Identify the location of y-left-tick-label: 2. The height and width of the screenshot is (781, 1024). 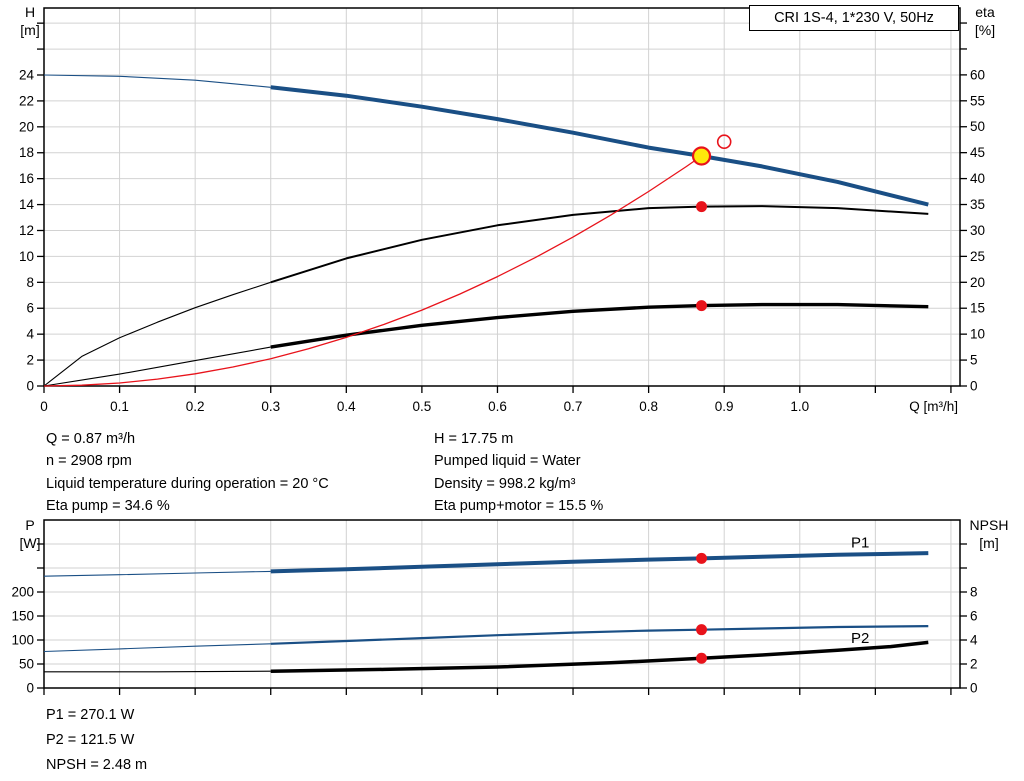
(30, 360).